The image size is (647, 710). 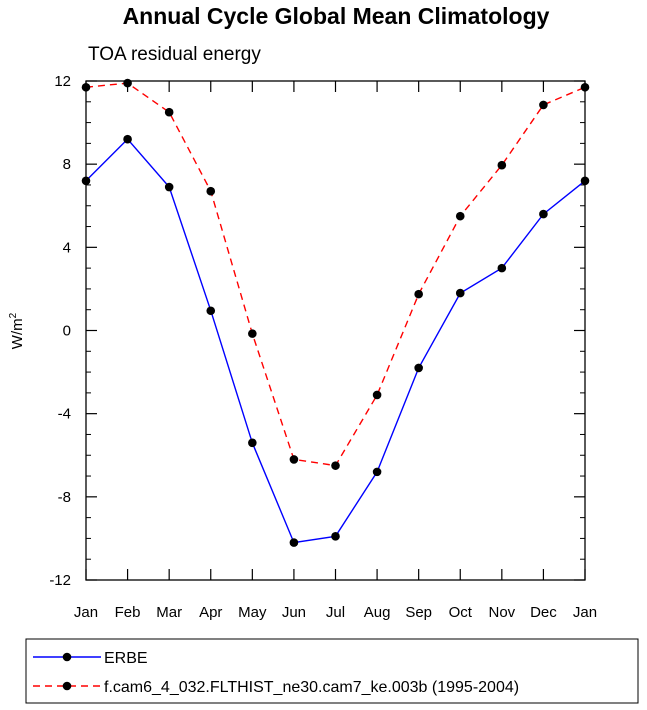 I want to click on y-tick-label: -12, so click(x=60, y=580).